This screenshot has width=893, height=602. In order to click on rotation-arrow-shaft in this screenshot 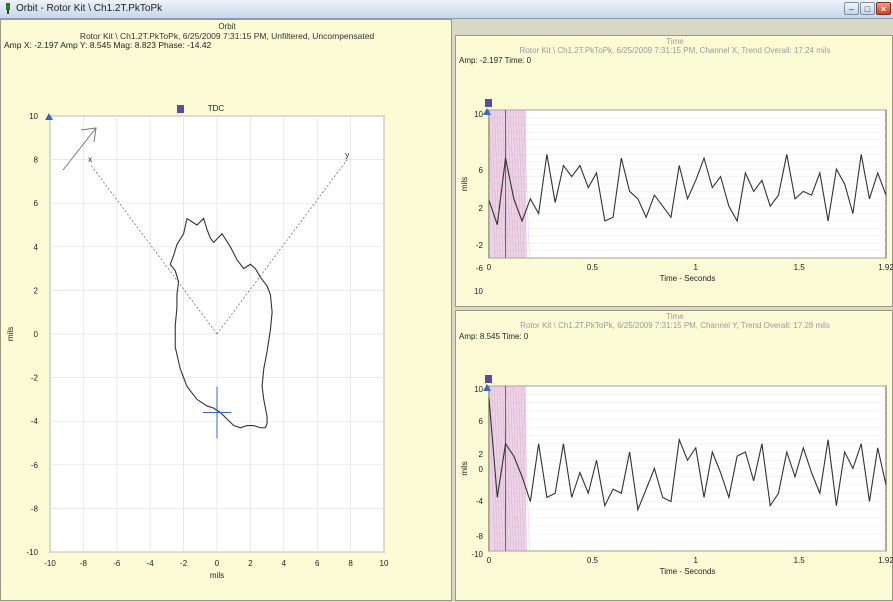, I will do `click(79, 149)`.